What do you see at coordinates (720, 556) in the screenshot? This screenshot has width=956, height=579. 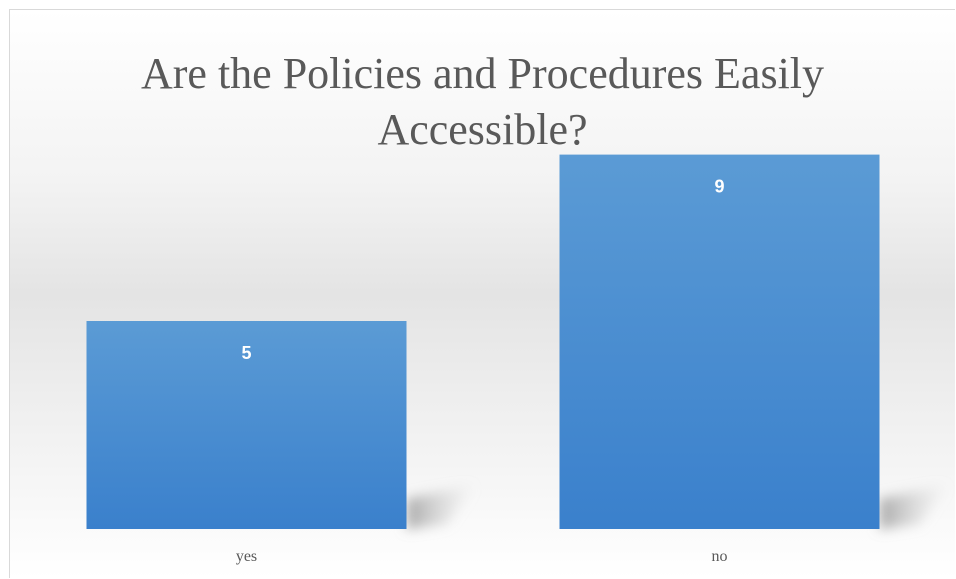 I see `x-tick-label-no: no` at bounding box center [720, 556].